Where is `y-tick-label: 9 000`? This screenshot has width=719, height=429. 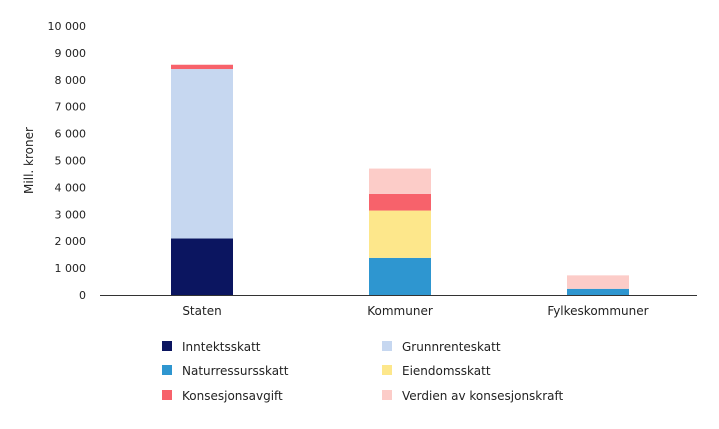 y-tick-label: 9 000 is located at coordinates (71, 53).